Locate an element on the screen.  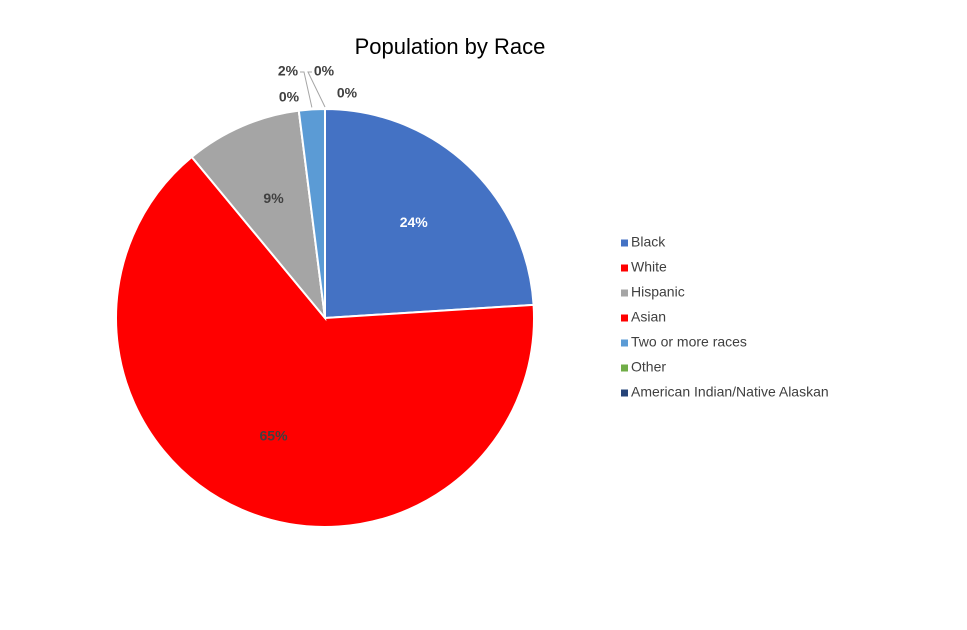
data-label: 65% is located at coordinates (274, 436).